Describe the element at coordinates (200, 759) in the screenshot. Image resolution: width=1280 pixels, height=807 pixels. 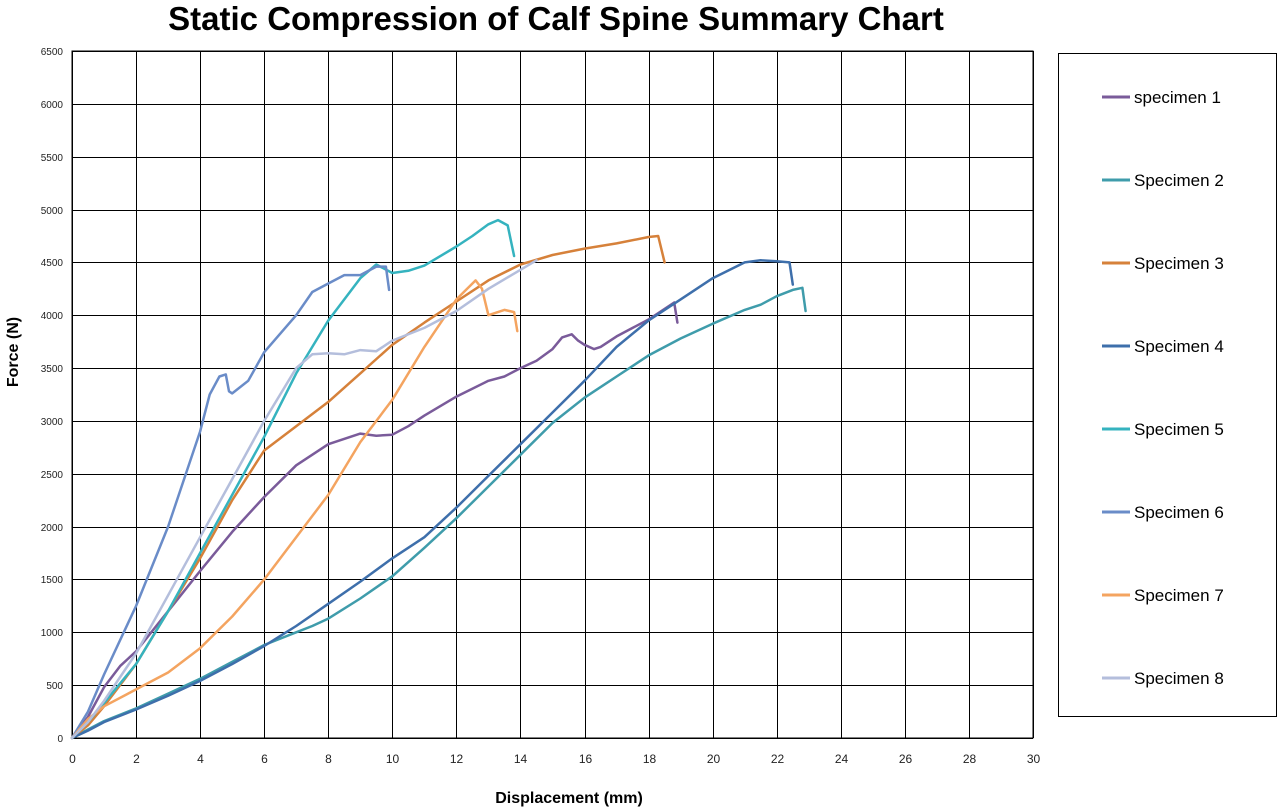
I see `x-tick-label: 4` at that location.